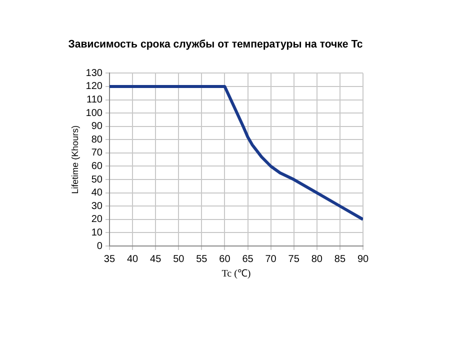 The width and height of the screenshot is (451, 338). What do you see at coordinates (94, 100) in the screenshot?
I see `y-tick-label: 110` at bounding box center [94, 100].